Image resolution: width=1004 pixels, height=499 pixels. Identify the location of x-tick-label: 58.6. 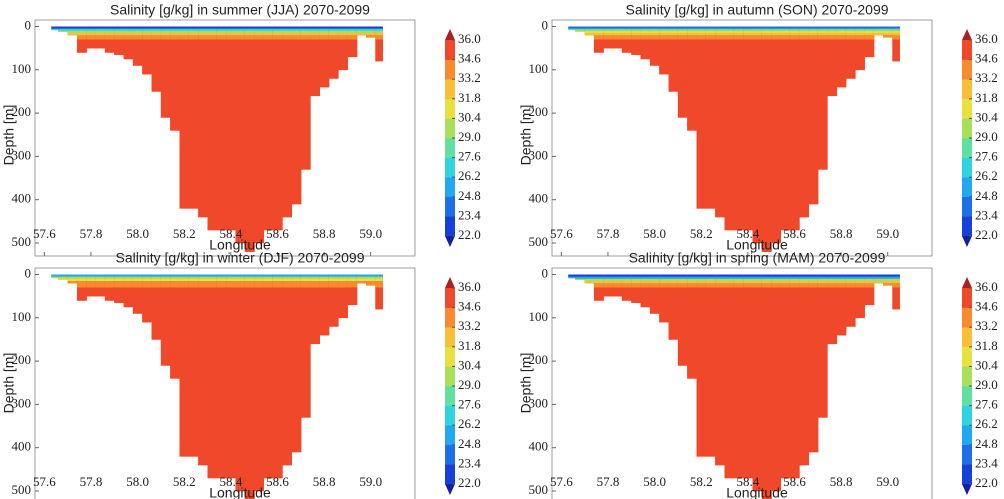
(794, 481).